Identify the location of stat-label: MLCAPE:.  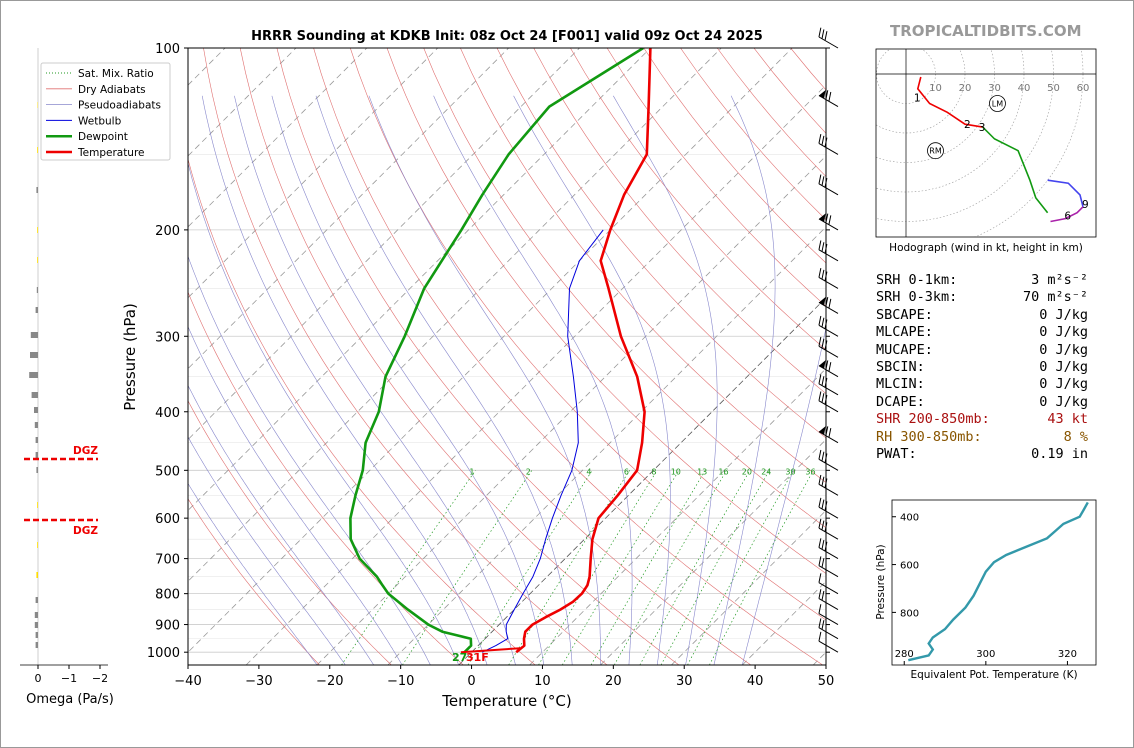
(904, 332).